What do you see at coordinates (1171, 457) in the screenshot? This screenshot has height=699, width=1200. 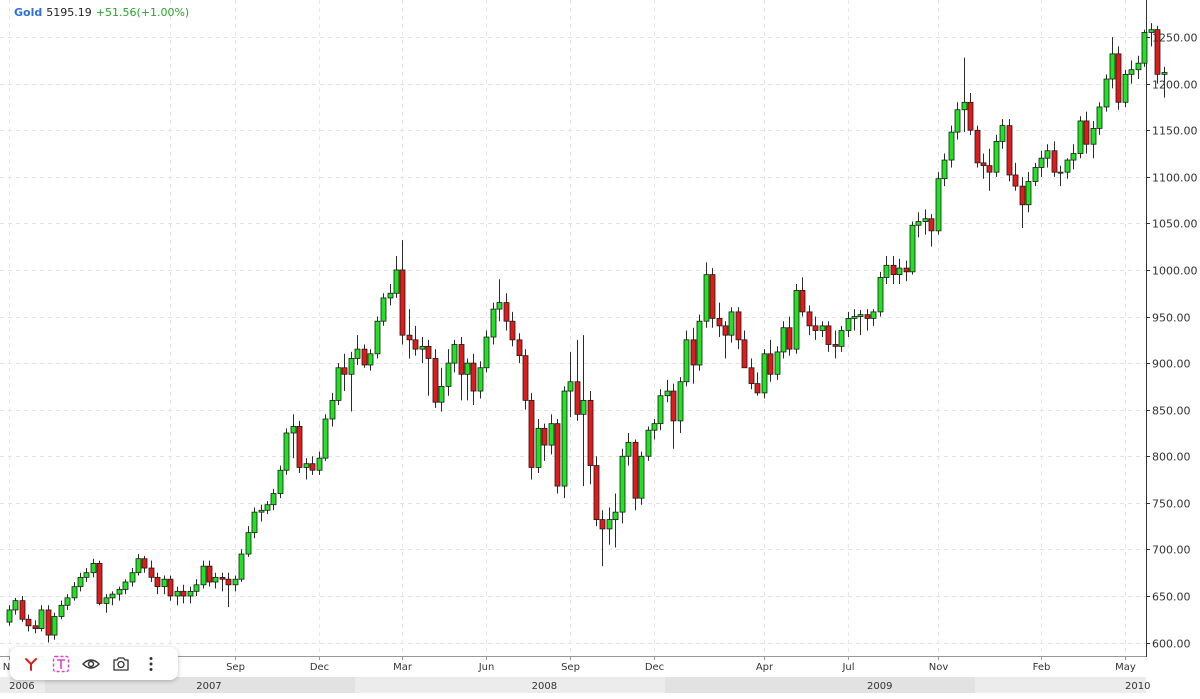 I see `price-tick-label: 800.00` at bounding box center [1171, 457].